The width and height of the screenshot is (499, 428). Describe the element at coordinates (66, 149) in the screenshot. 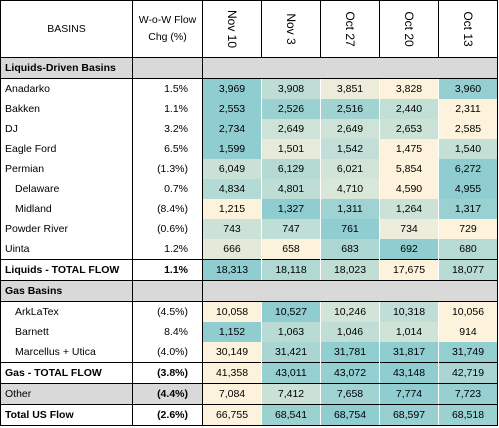

I see `basin-name: Eagle Ford` at that location.